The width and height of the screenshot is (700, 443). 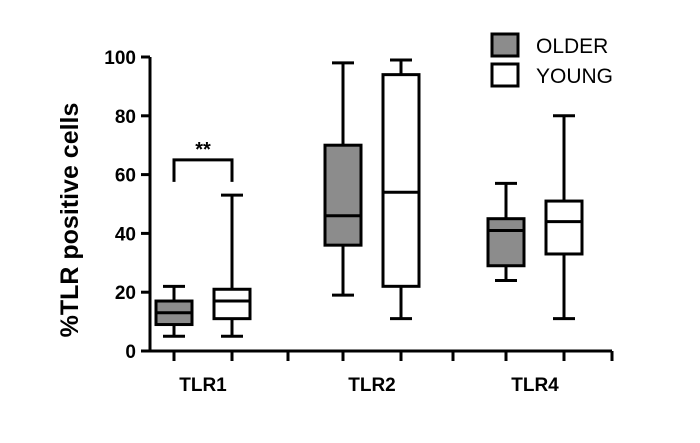 I want to click on x-category-label: TLR2, so click(x=372, y=385).